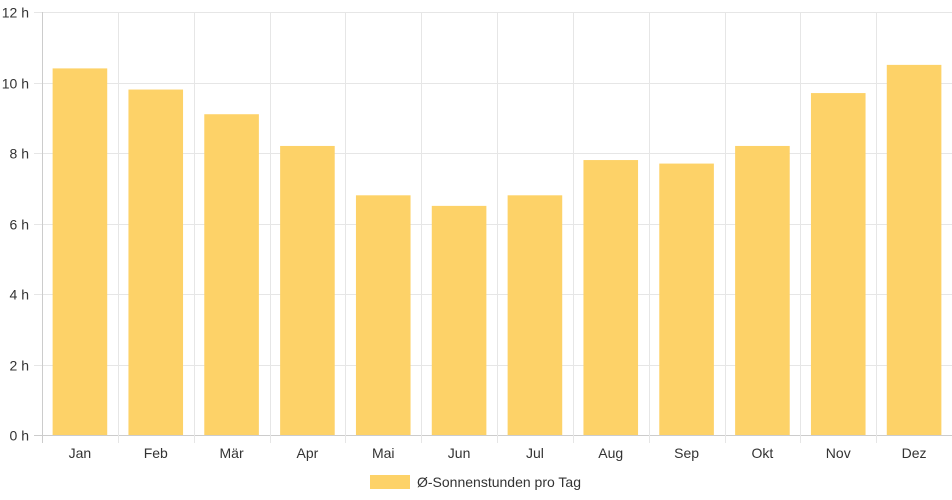  What do you see at coordinates (307, 290) in the screenshot?
I see `bar-apr` at bounding box center [307, 290].